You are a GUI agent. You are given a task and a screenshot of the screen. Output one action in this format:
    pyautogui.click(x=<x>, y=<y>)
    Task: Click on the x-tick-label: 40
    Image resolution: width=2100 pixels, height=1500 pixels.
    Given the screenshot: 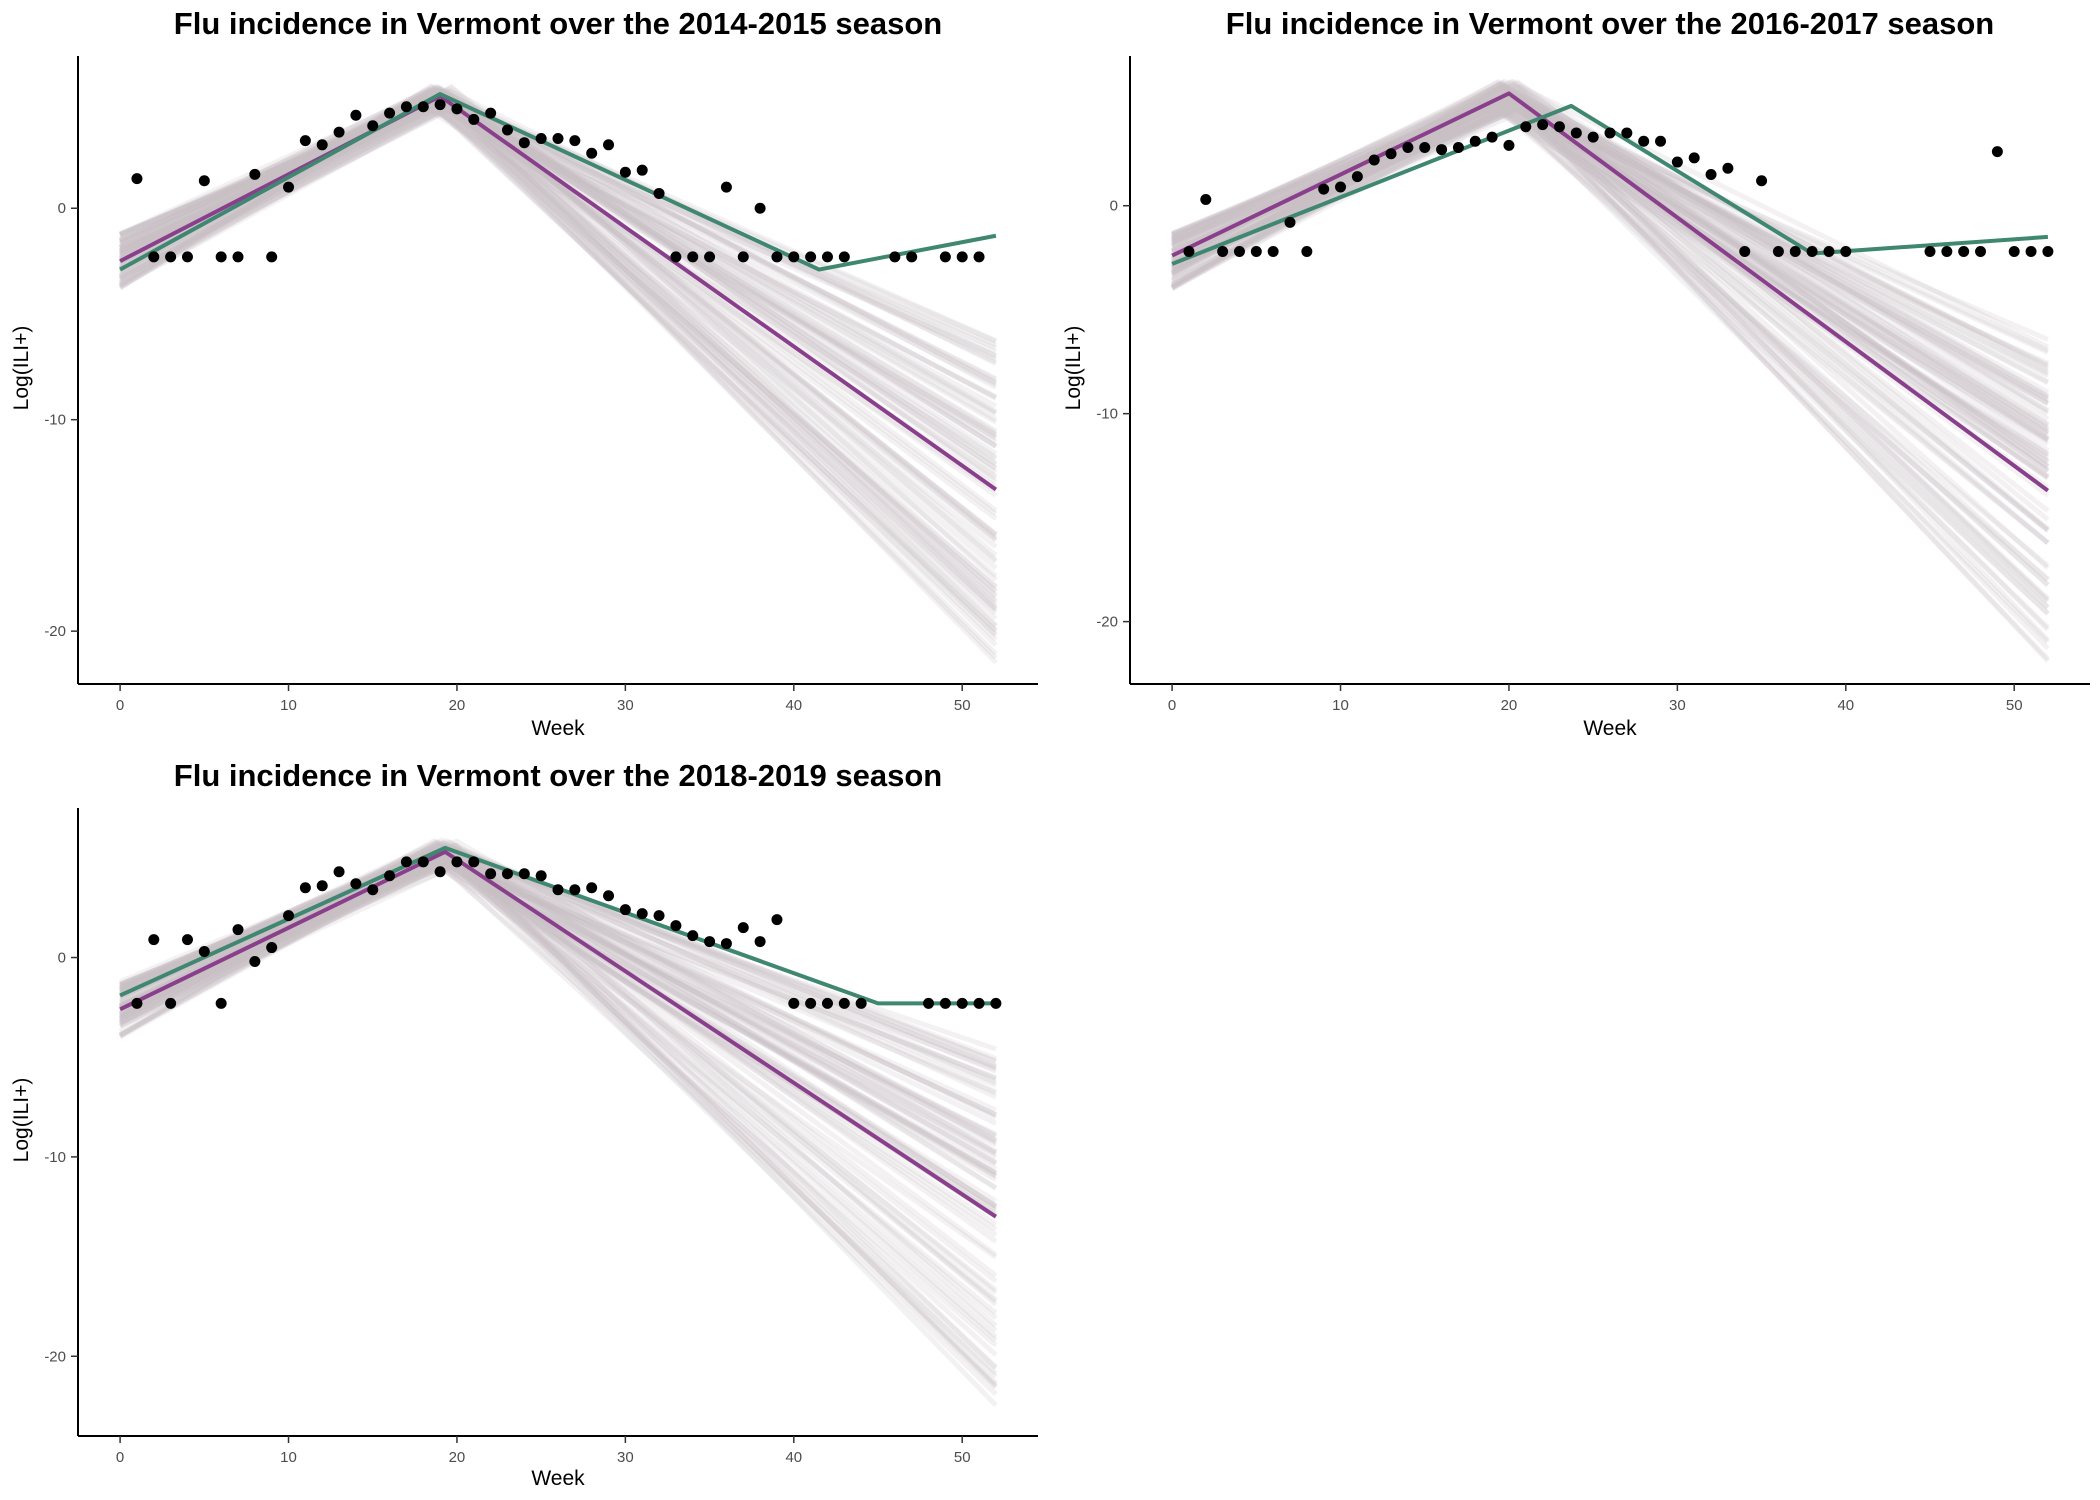 What is the action you would take?
    pyautogui.click(x=793, y=705)
    